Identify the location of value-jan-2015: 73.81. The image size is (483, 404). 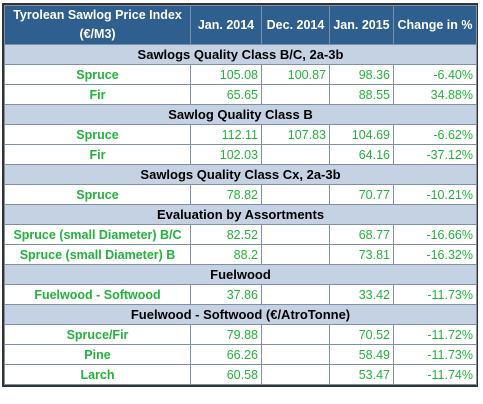
(361, 254).